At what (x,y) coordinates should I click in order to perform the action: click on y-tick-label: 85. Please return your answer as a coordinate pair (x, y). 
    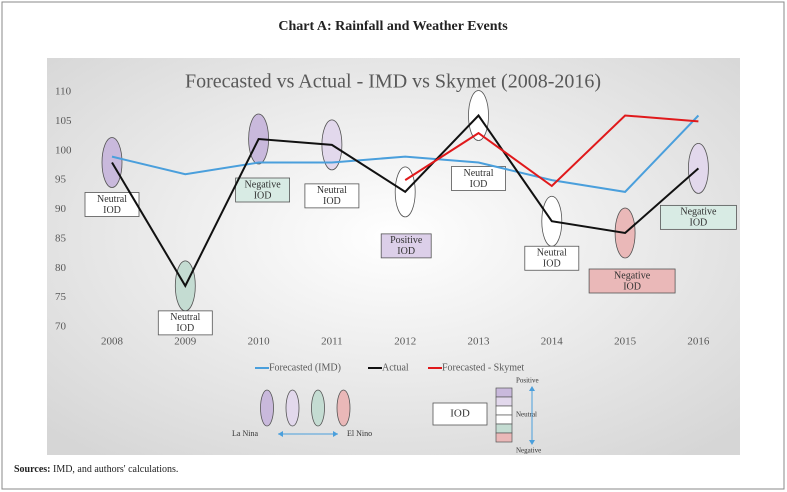
    Looking at the image, I should click on (61, 238).